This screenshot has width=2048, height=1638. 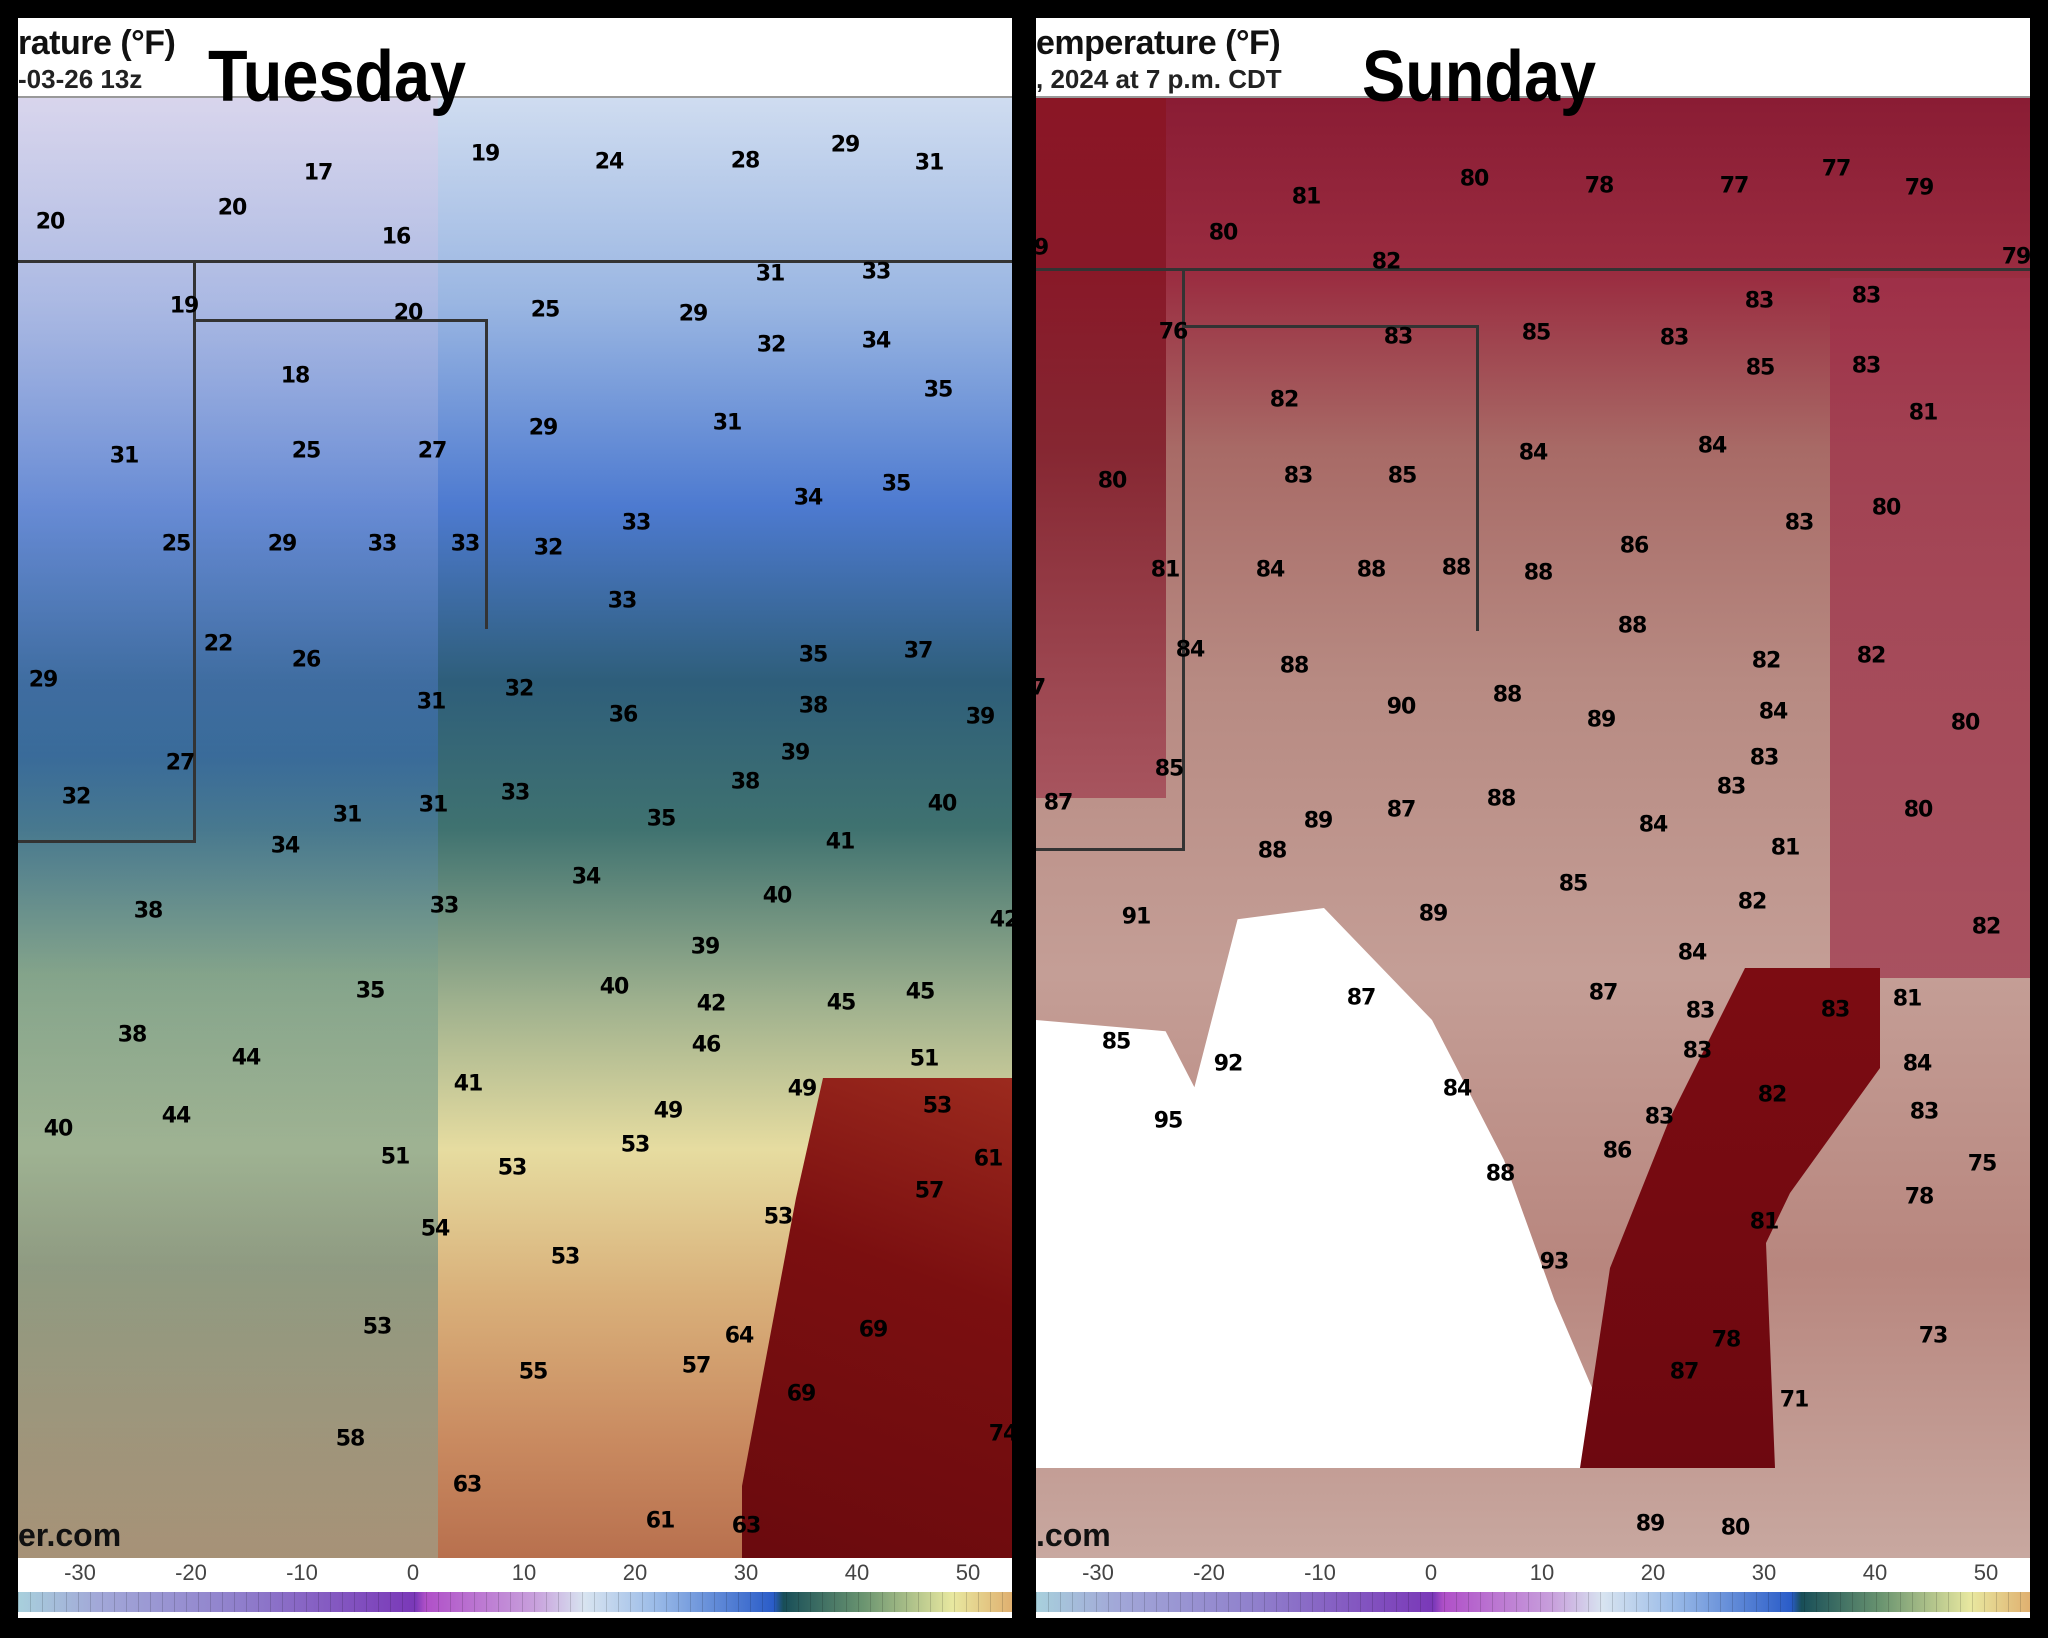 I want to click on gulf-water-region, so click(x=1730, y=1218).